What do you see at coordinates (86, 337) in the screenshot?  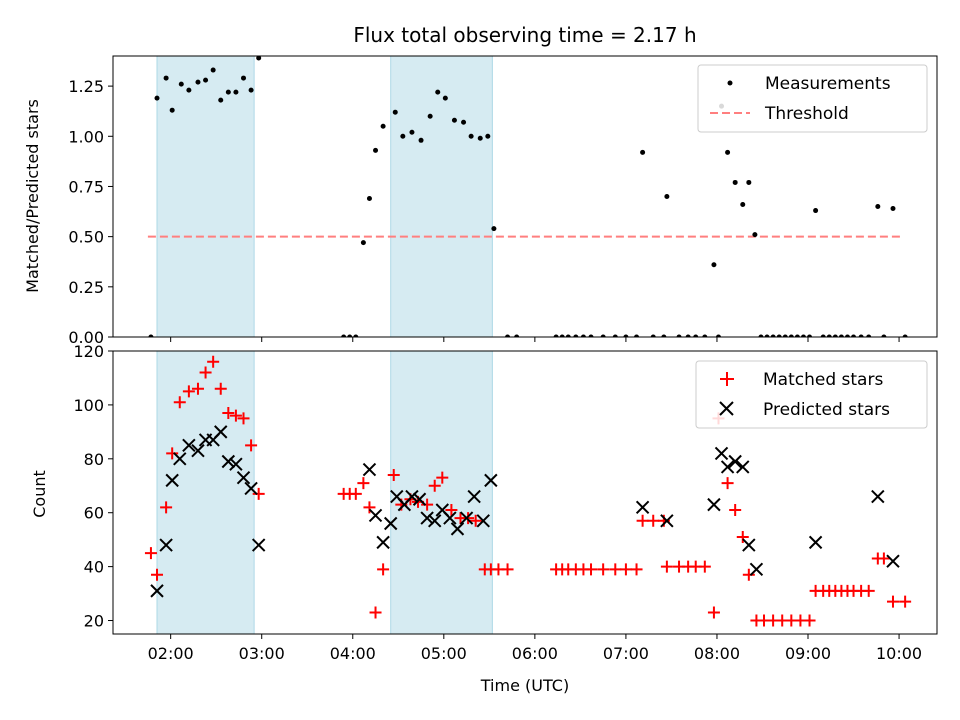 I see `y-tick-label: 0.00` at bounding box center [86, 337].